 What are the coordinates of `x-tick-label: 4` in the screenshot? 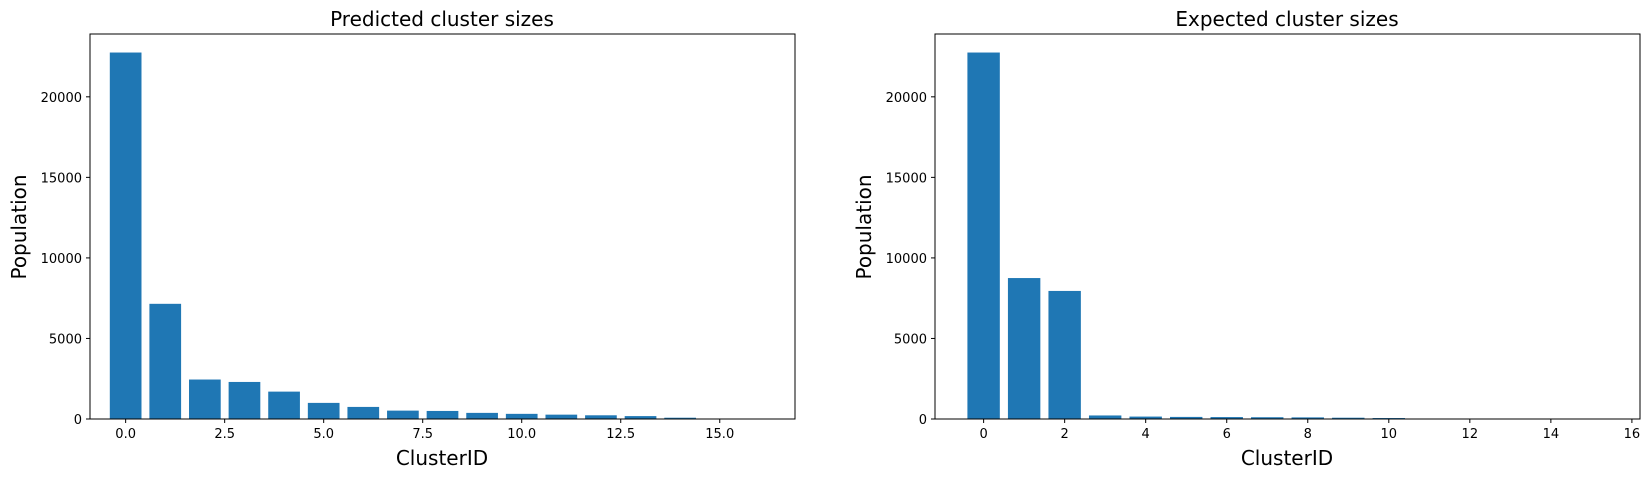 It's located at (1146, 434).